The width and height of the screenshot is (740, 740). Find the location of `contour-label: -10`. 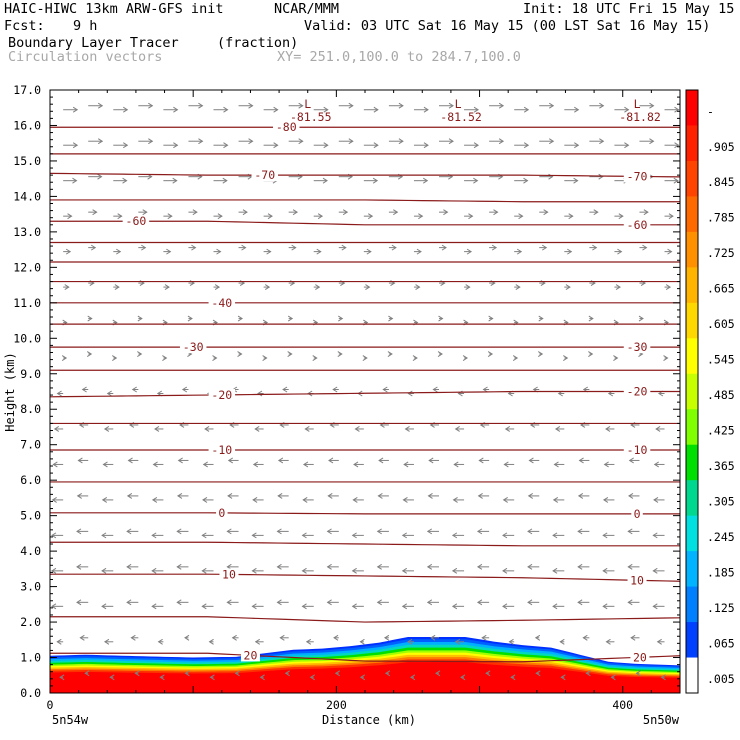

contour-label: -10 is located at coordinates (637, 450).